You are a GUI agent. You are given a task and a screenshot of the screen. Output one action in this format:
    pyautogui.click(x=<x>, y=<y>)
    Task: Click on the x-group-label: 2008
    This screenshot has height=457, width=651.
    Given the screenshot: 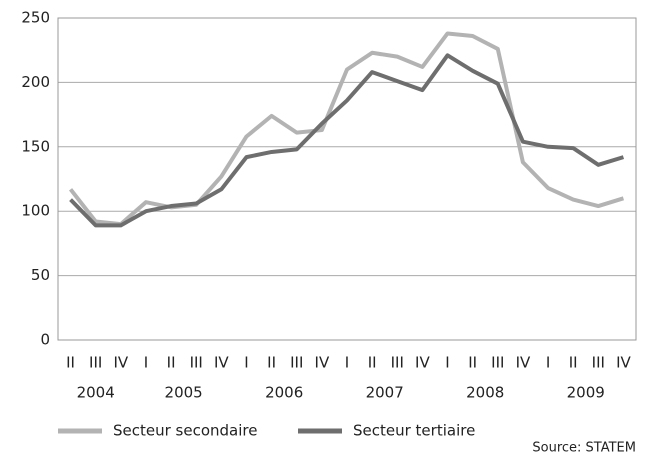 What is the action you would take?
    pyautogui.click(x=485, y=393)
    